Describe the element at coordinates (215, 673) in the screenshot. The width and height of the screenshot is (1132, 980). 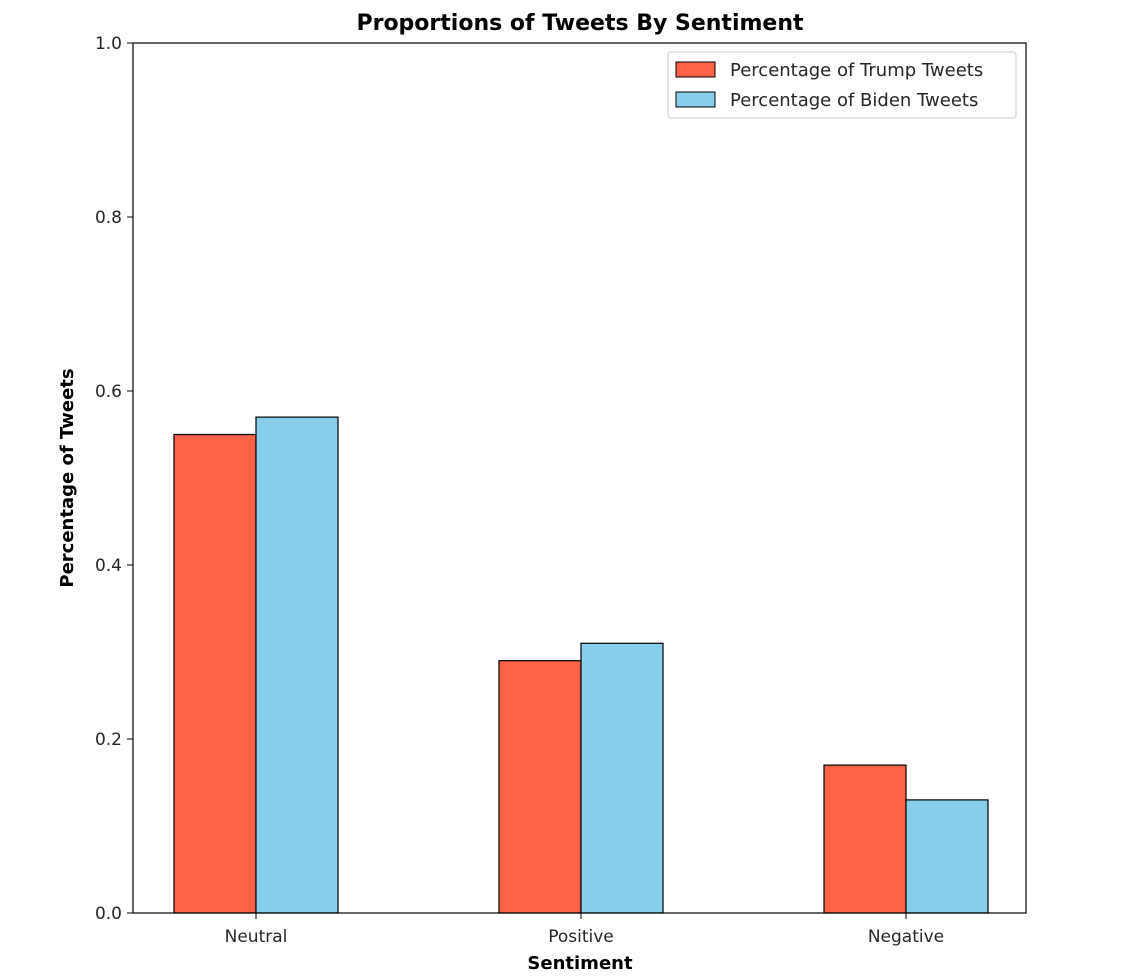
I see `bar-trump-neutral` at that location.